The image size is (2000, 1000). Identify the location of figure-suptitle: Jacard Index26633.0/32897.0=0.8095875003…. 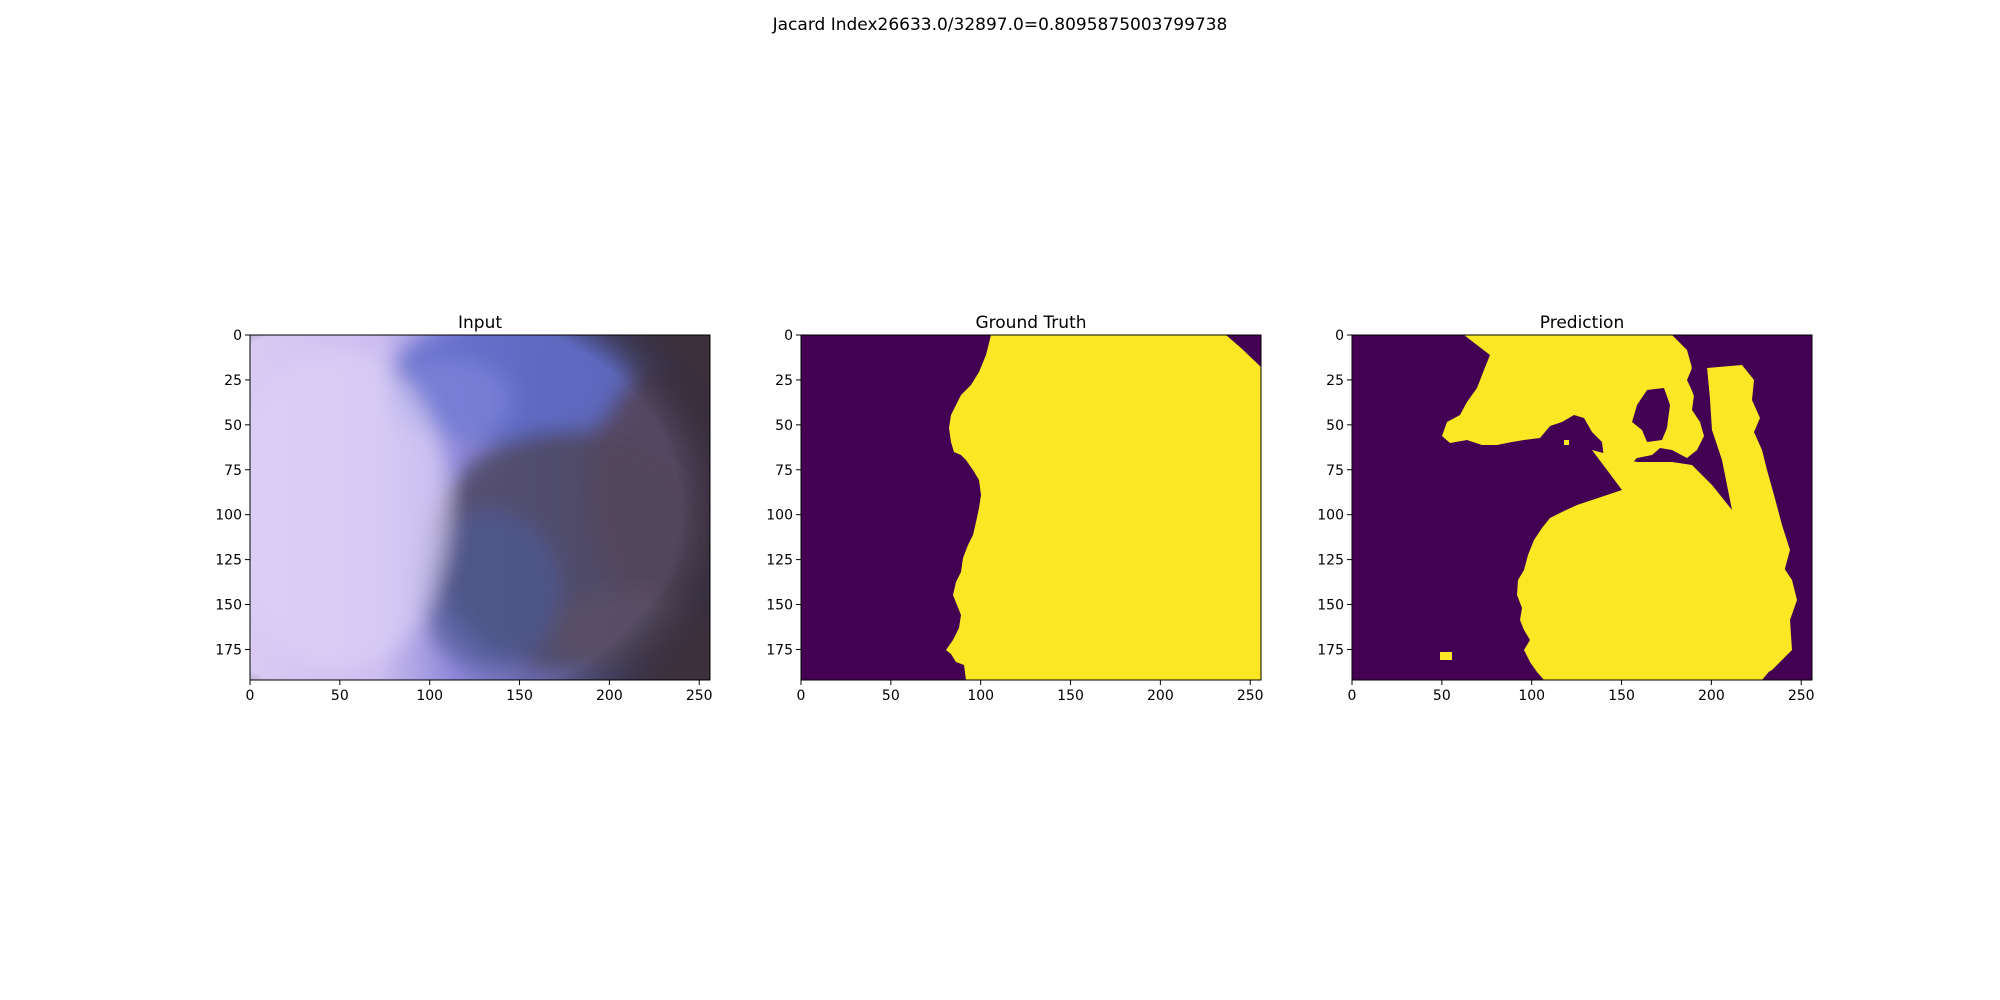
(1000, 25).